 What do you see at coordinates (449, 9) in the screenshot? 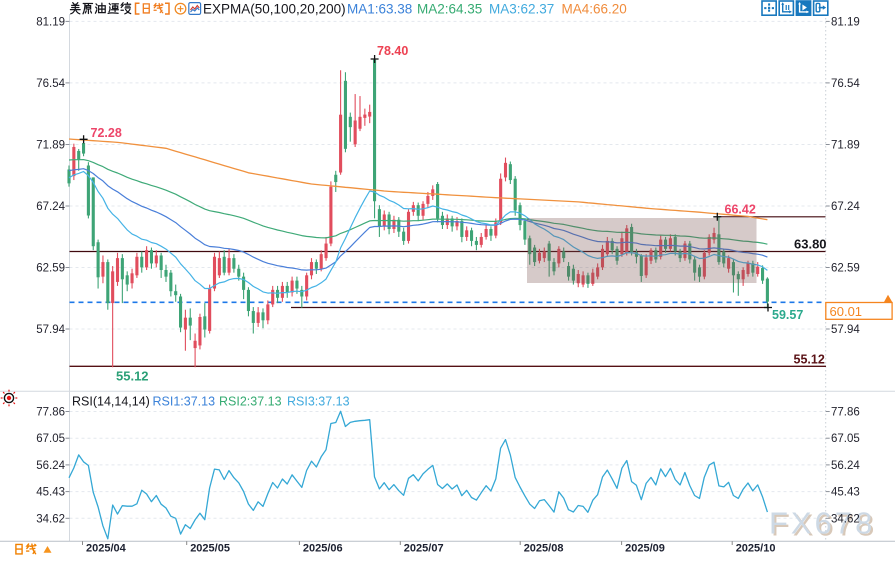
I see `svg-text: MA2:64.35` at bounding box center [449, 9].